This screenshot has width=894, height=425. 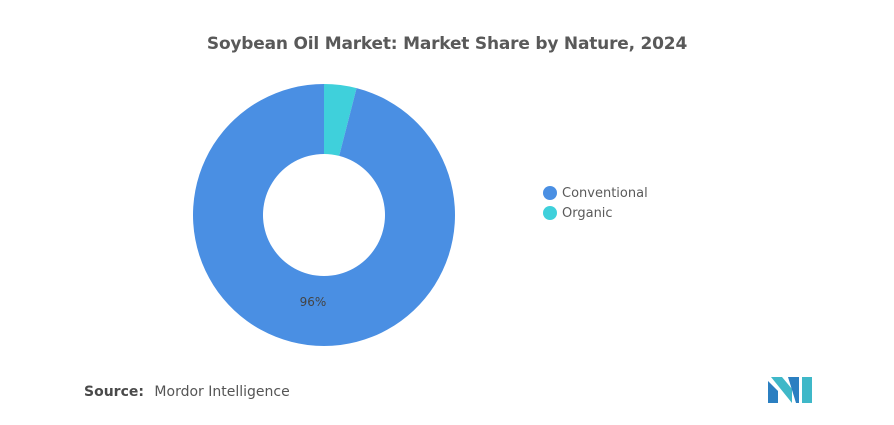 I want to click on legend-item-conventional: Conventional, so click(x=595, y=193).